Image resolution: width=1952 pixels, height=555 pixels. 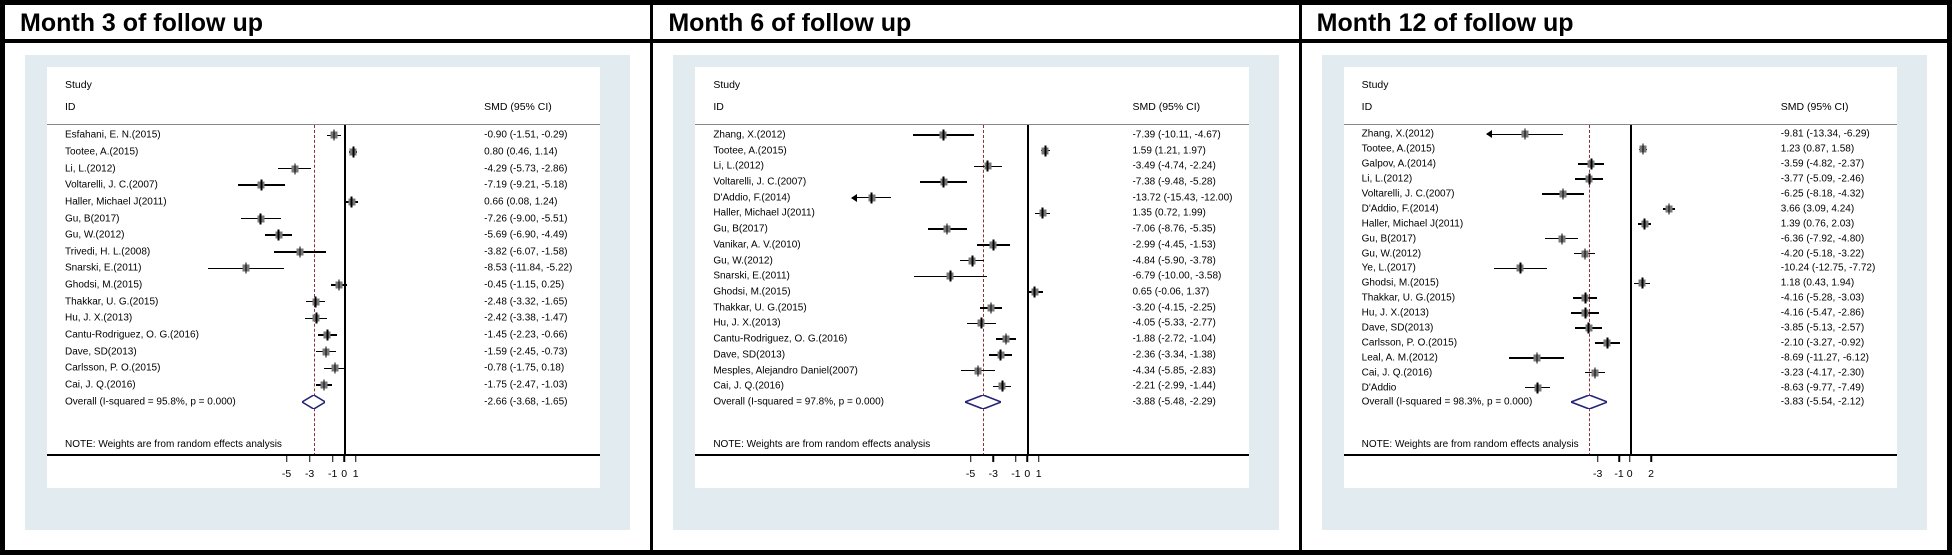 I want to click on column-header-id: ID, so click(x=70, y=107).